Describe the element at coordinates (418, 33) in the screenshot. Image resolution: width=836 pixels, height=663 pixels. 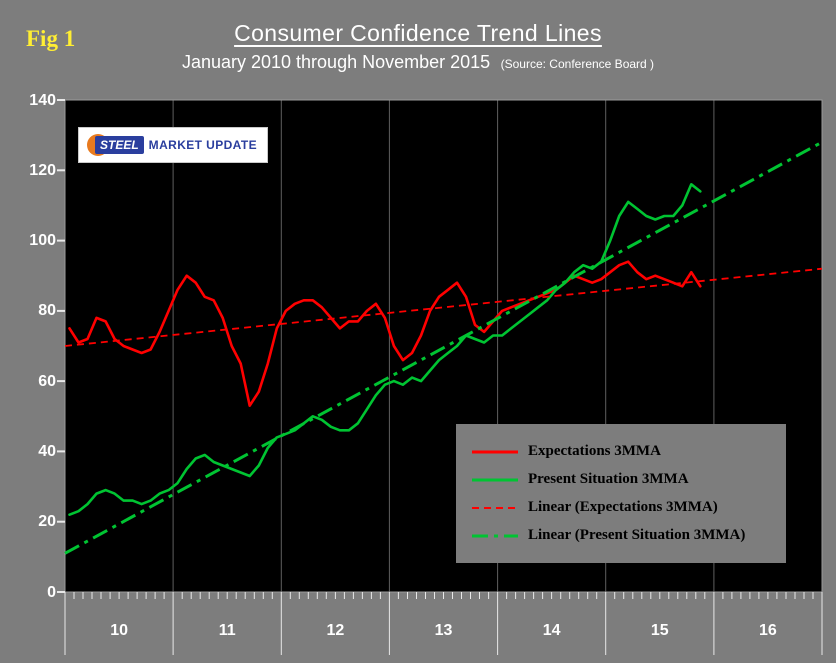
I see `chart-title: Consumer Confidence Trend Lines` at that location.